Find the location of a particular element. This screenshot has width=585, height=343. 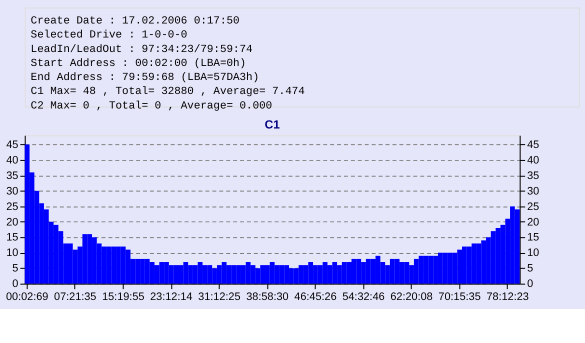

x-tick-label: 54:32:46 is located at coordinates (363, 297).